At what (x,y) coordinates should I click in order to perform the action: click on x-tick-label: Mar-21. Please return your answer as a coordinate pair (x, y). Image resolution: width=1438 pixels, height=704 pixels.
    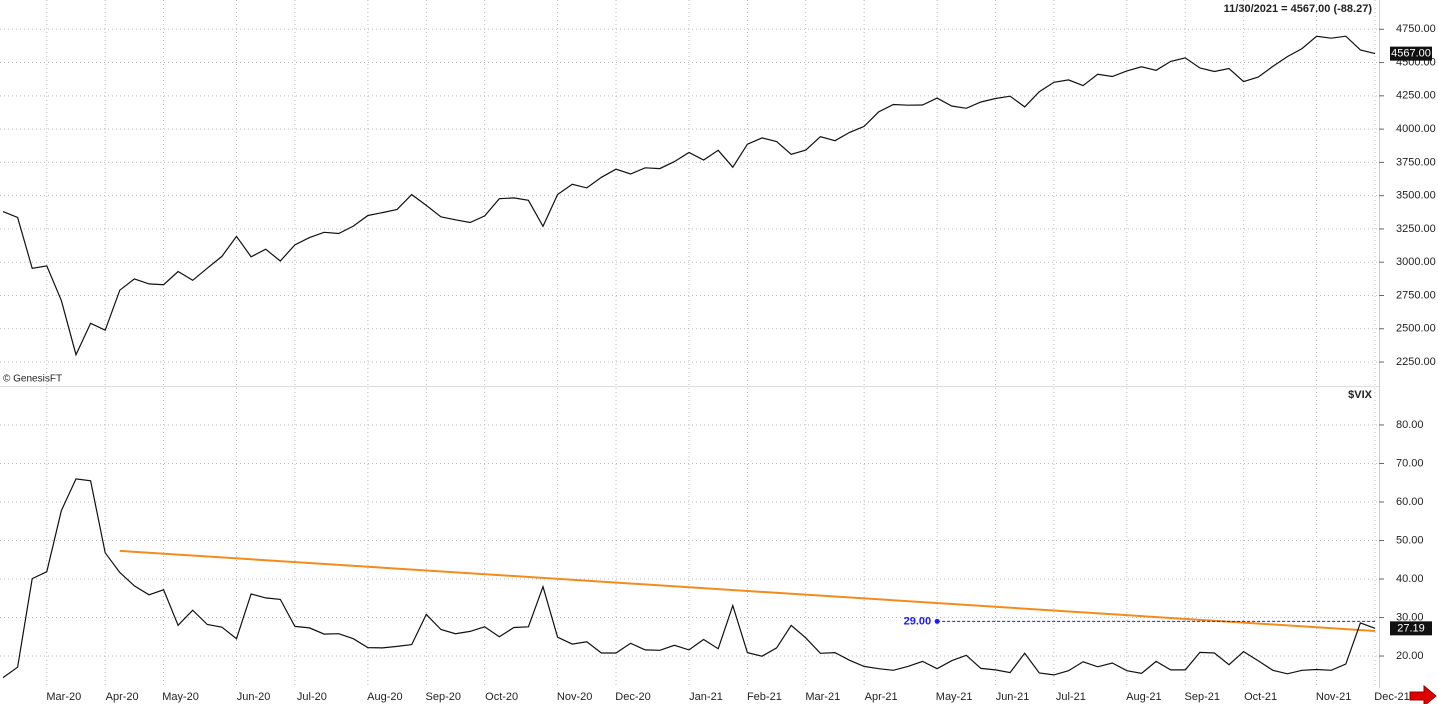
    Looking at the image, I should click on (822, 697).